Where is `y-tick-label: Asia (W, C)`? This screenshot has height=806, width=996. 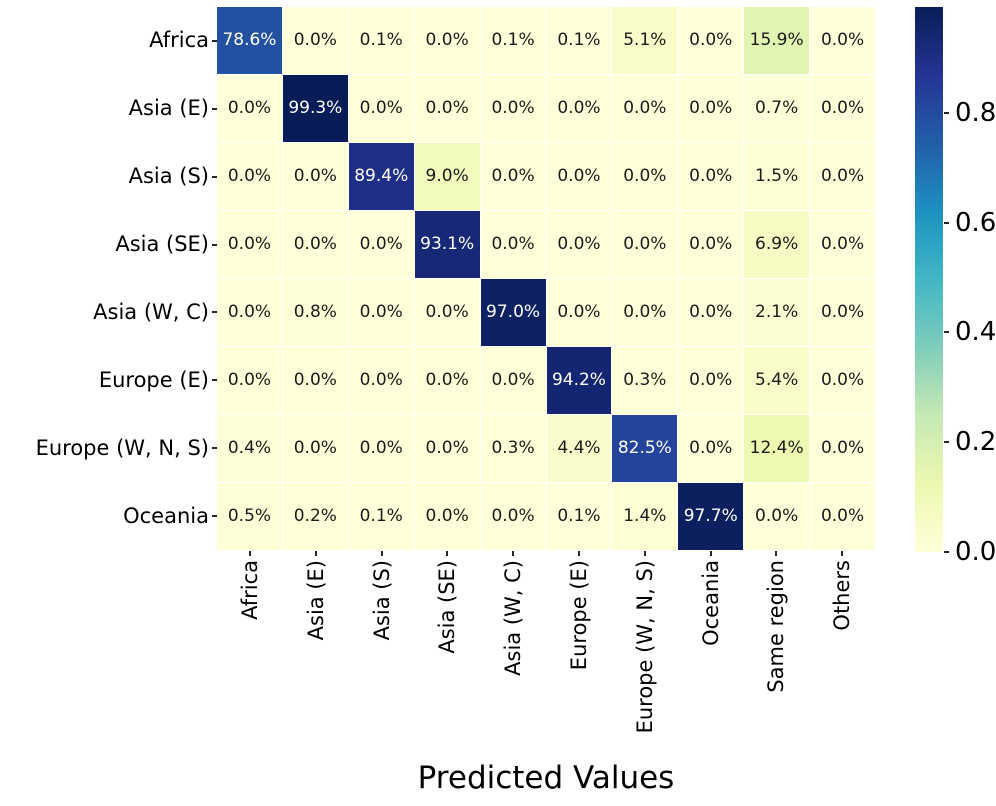
y-tick-label: Asia (W, C) is located at coordinates (108, 313).